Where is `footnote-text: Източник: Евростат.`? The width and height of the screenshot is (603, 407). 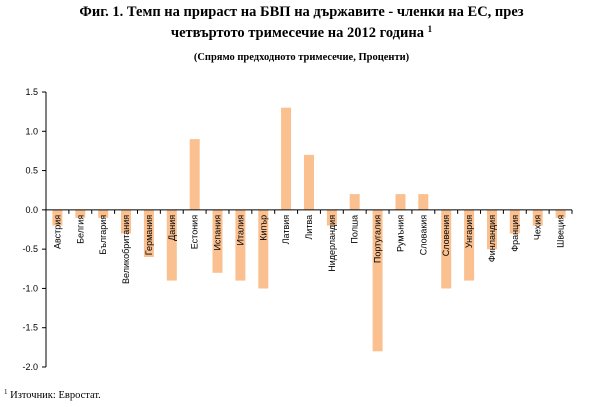 footnote-text: Източник: Евростат. is located at coordinates (54, 395).